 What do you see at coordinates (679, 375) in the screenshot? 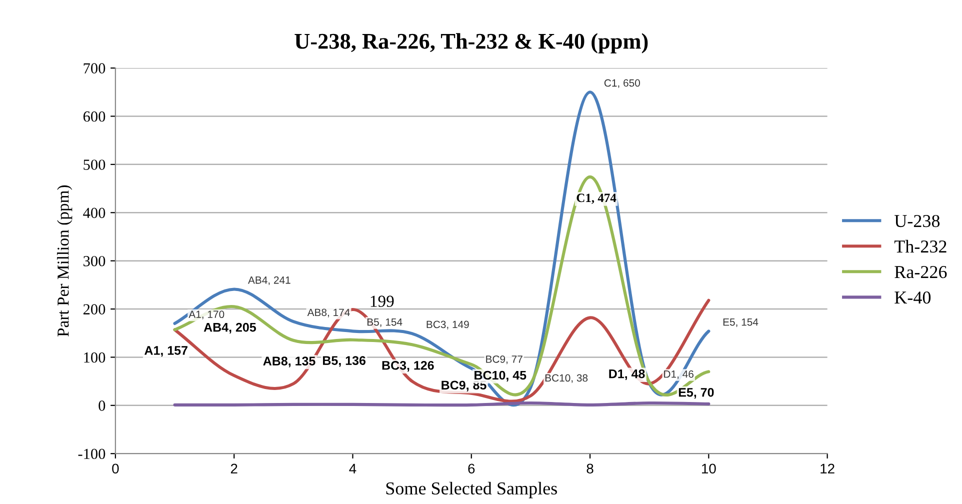
I see `data-label: D1, 46` at bounding box center [679, 375].